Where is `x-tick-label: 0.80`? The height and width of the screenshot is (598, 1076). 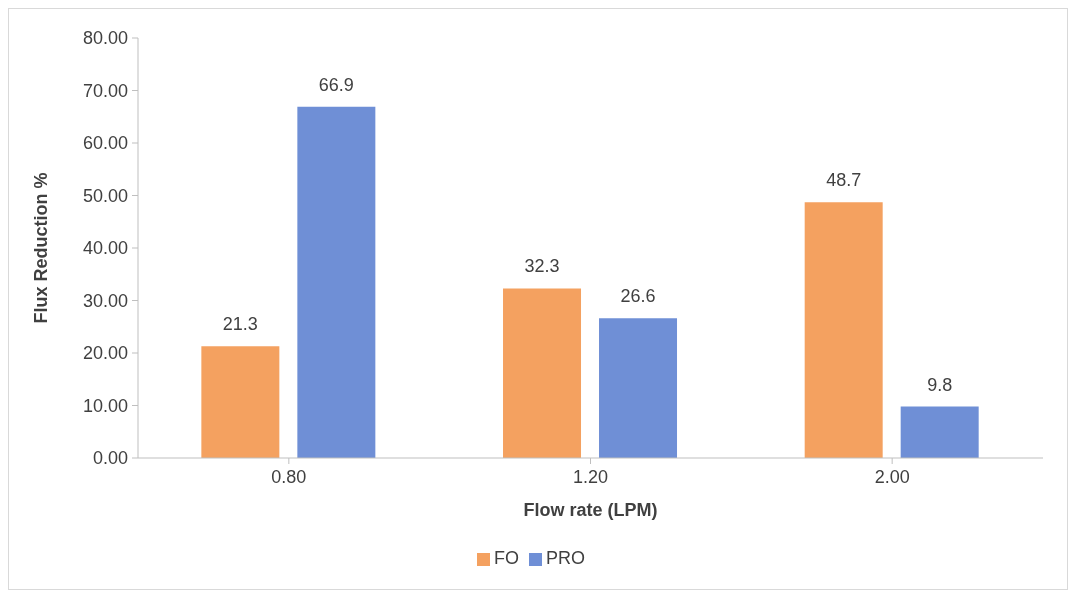
x-tick-label: 0.80 is located at coordinates (289, 476).